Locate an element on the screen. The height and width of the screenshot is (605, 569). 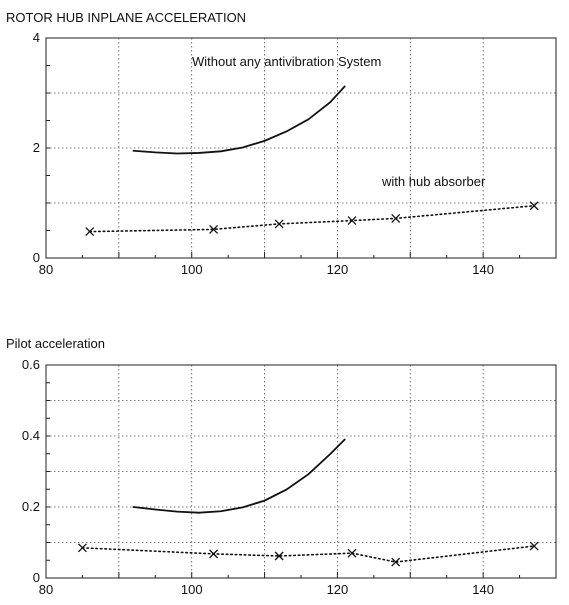
chart-title: ROTOR HUB INPLANE ACCELERATION is located at coordinates (126, 17).